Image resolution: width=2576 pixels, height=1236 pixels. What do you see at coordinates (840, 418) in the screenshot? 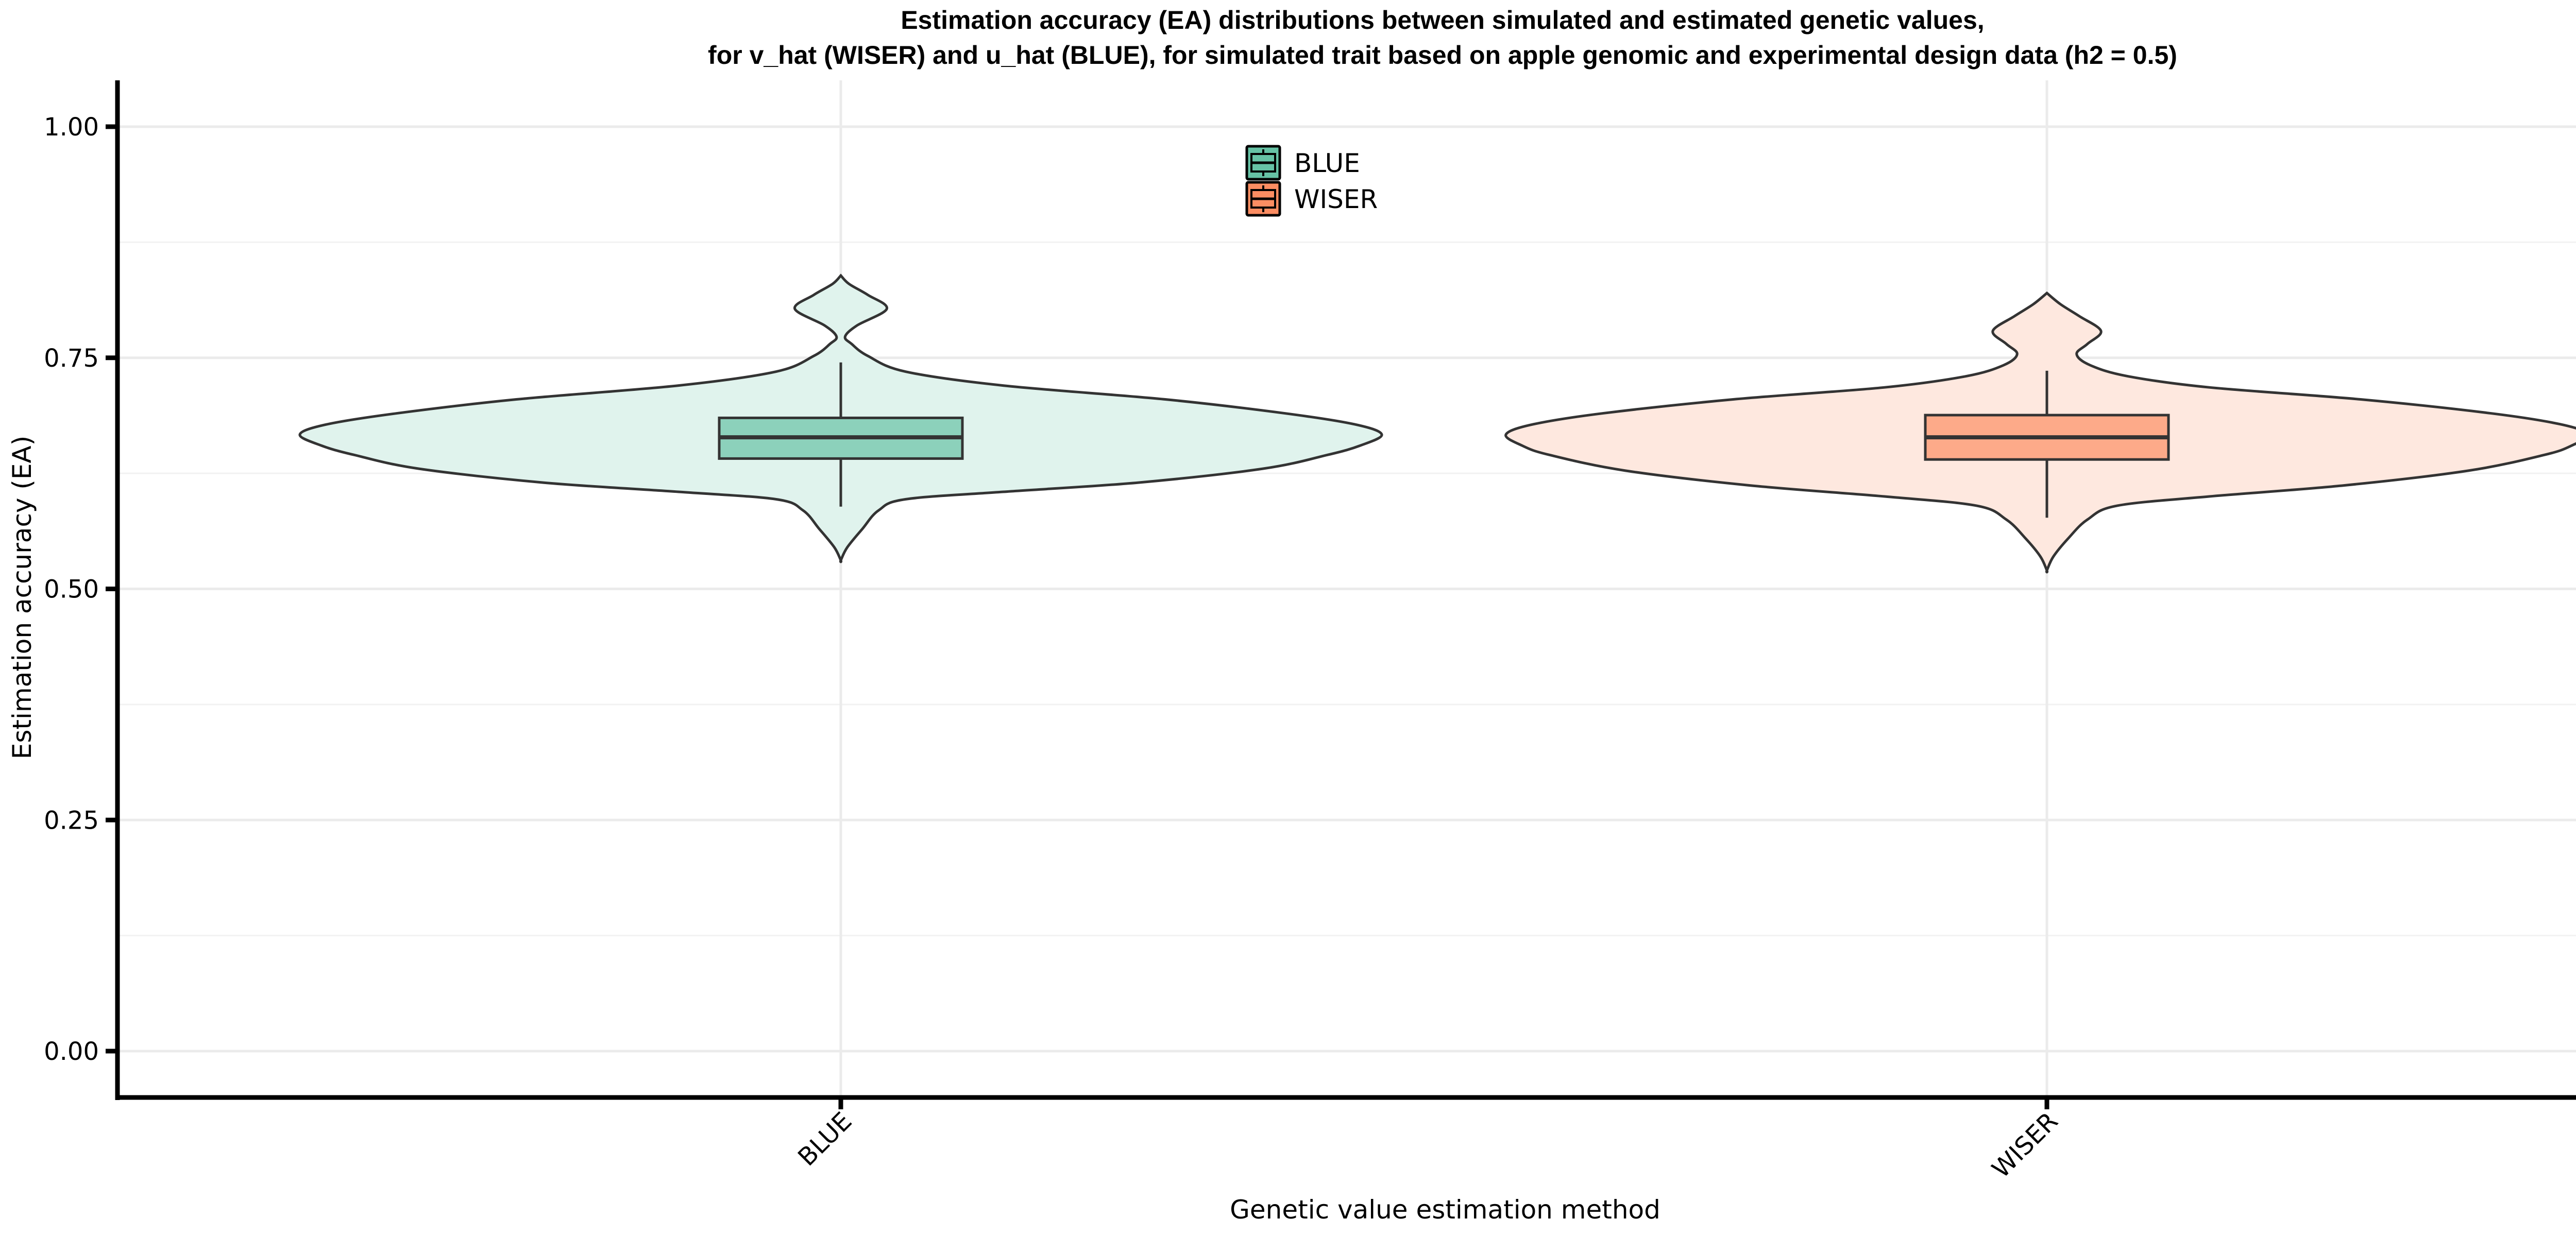
I see `violin-group-blue` at bounding box center [840, 418].